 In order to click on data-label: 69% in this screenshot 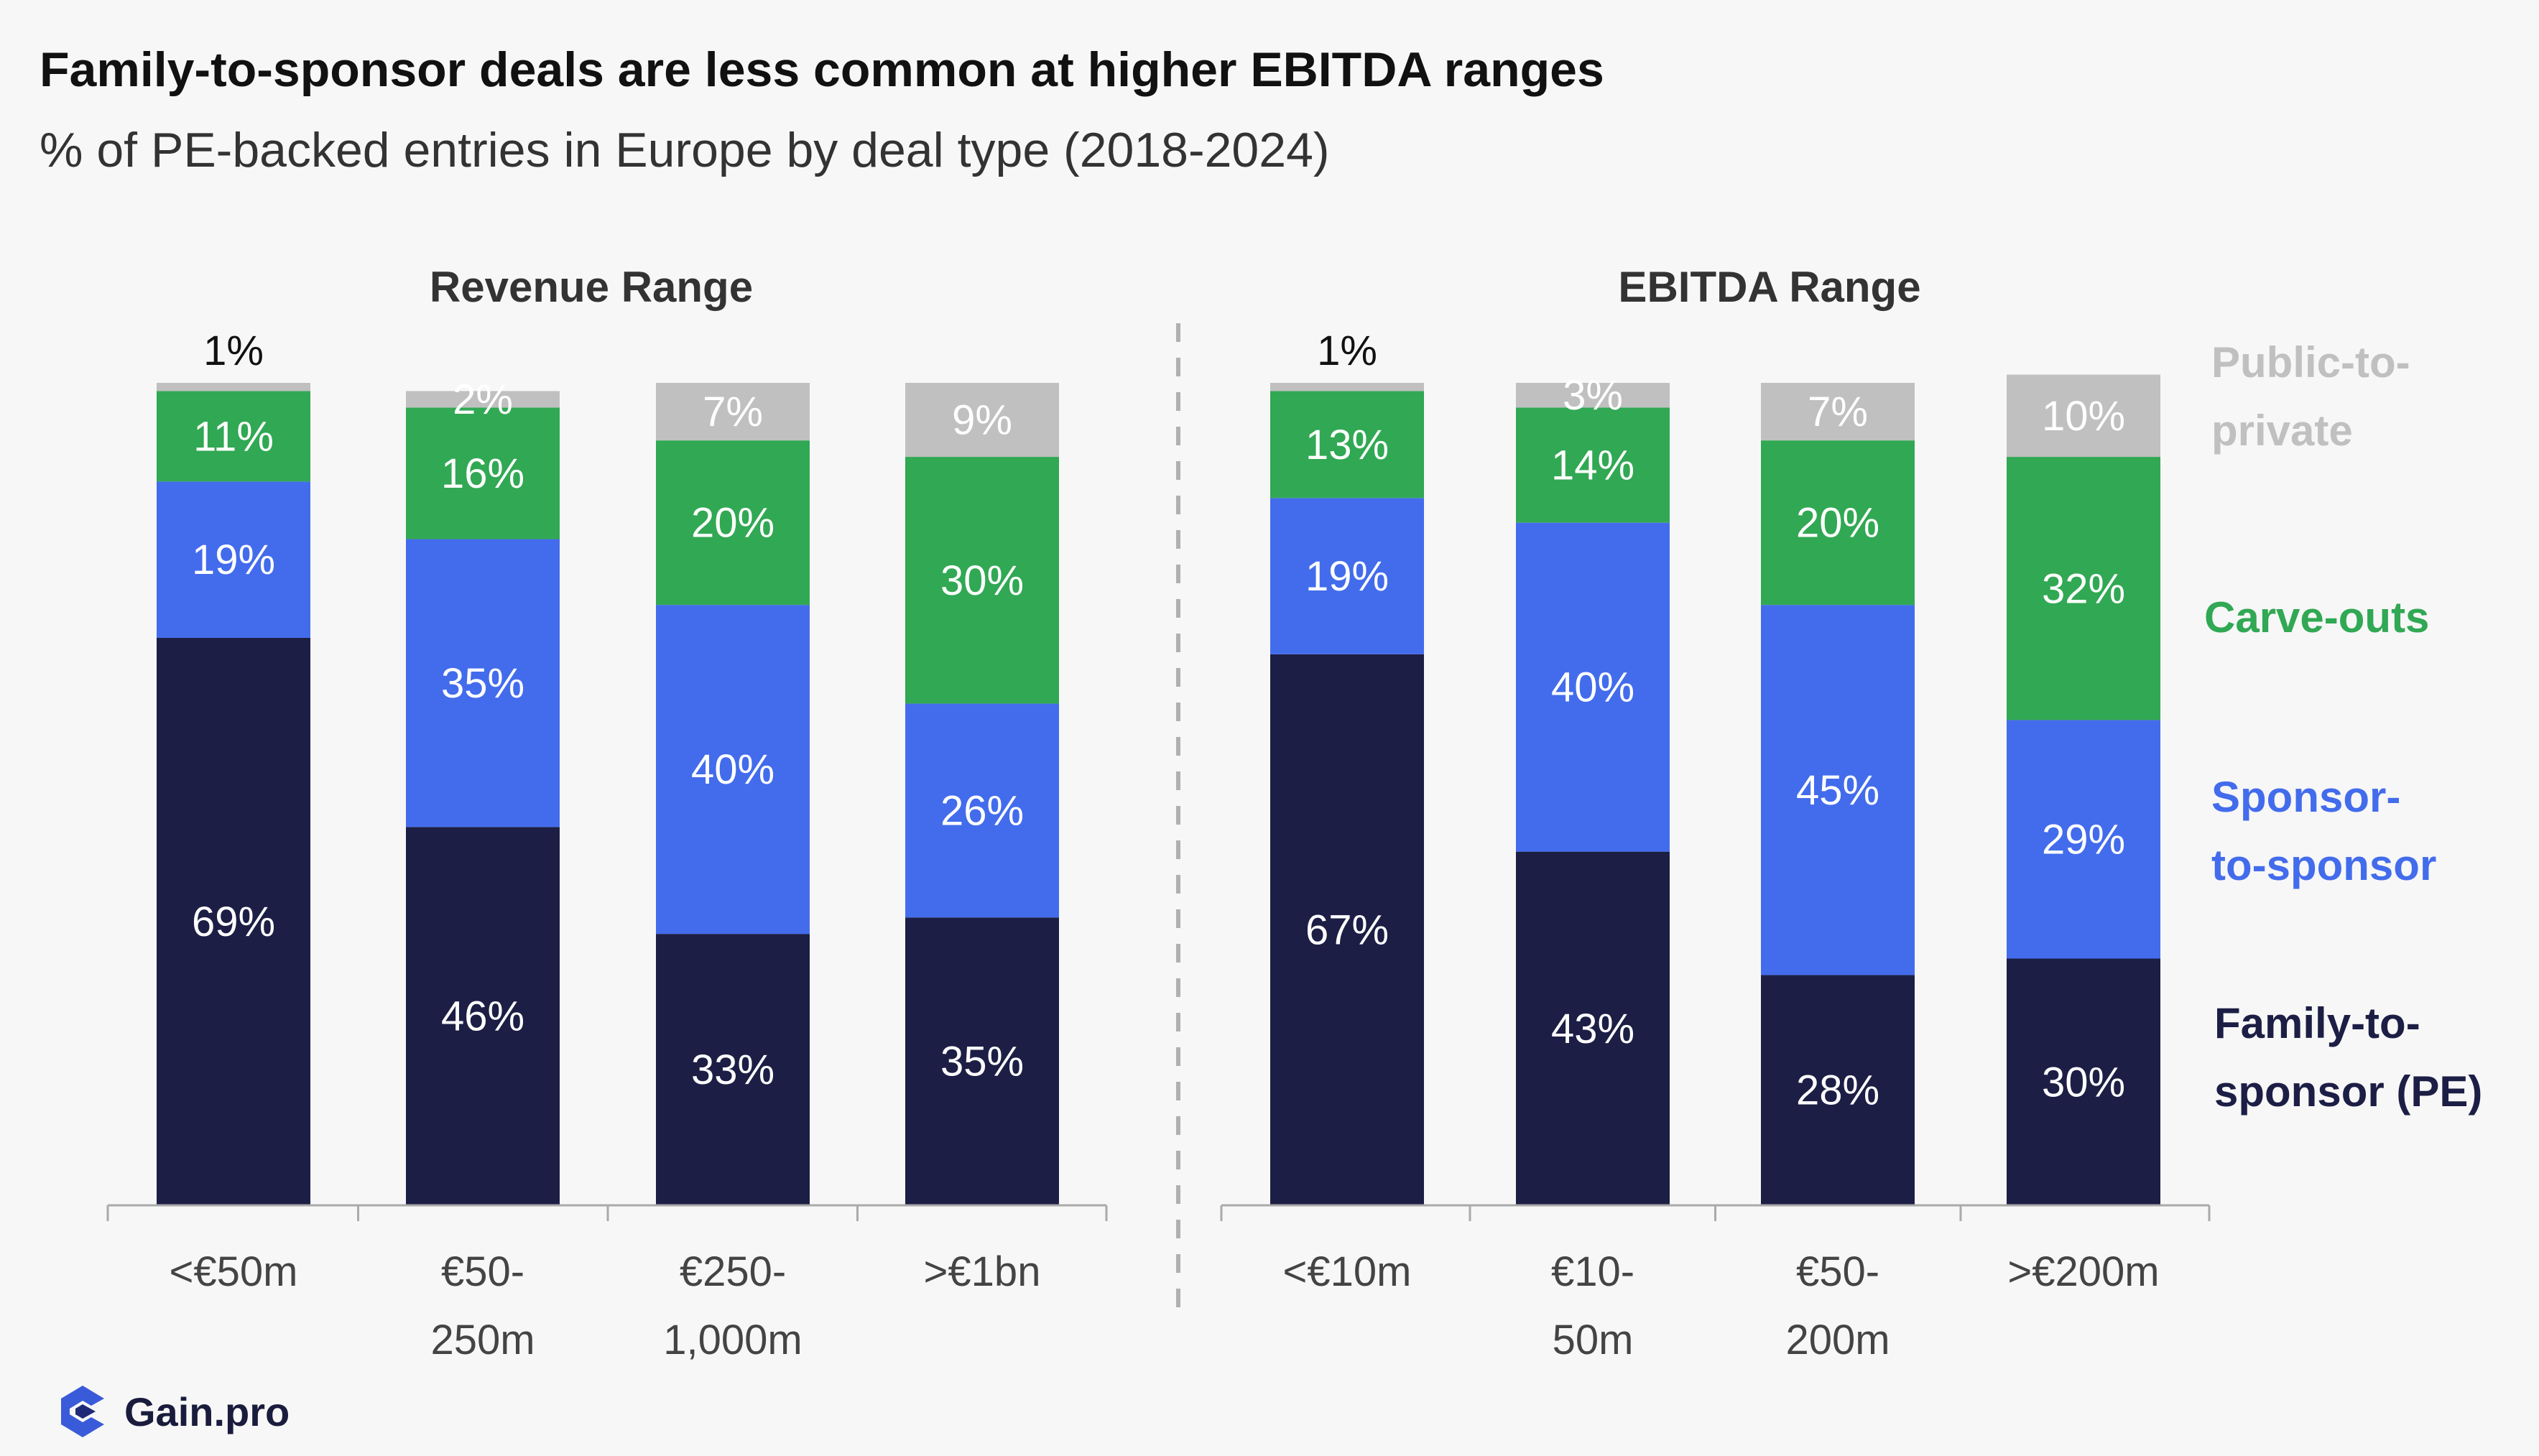, I will do `click(233, 922)`.